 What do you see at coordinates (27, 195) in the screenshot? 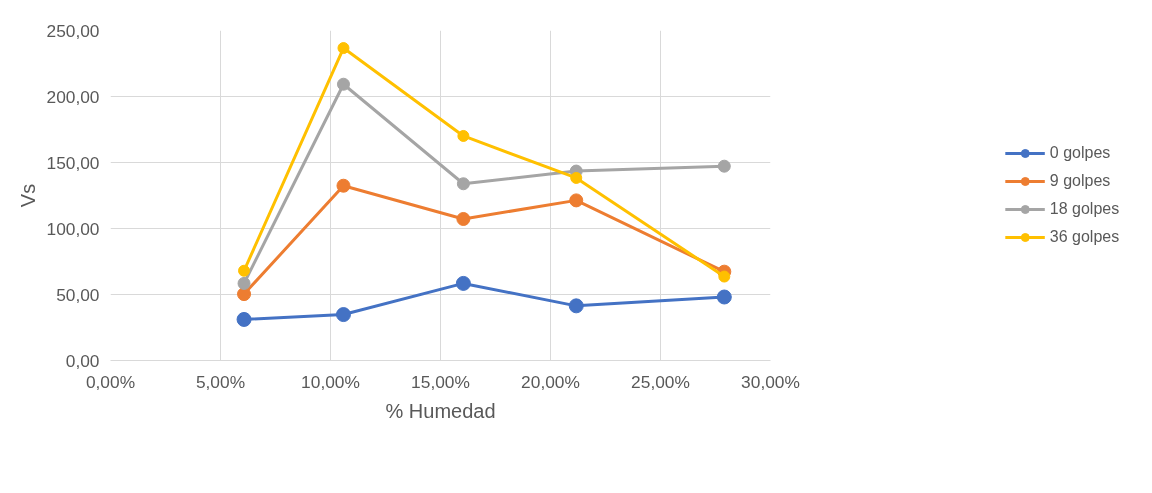
I see `y-axis-title: Vs` at bounding box center [27, 195].